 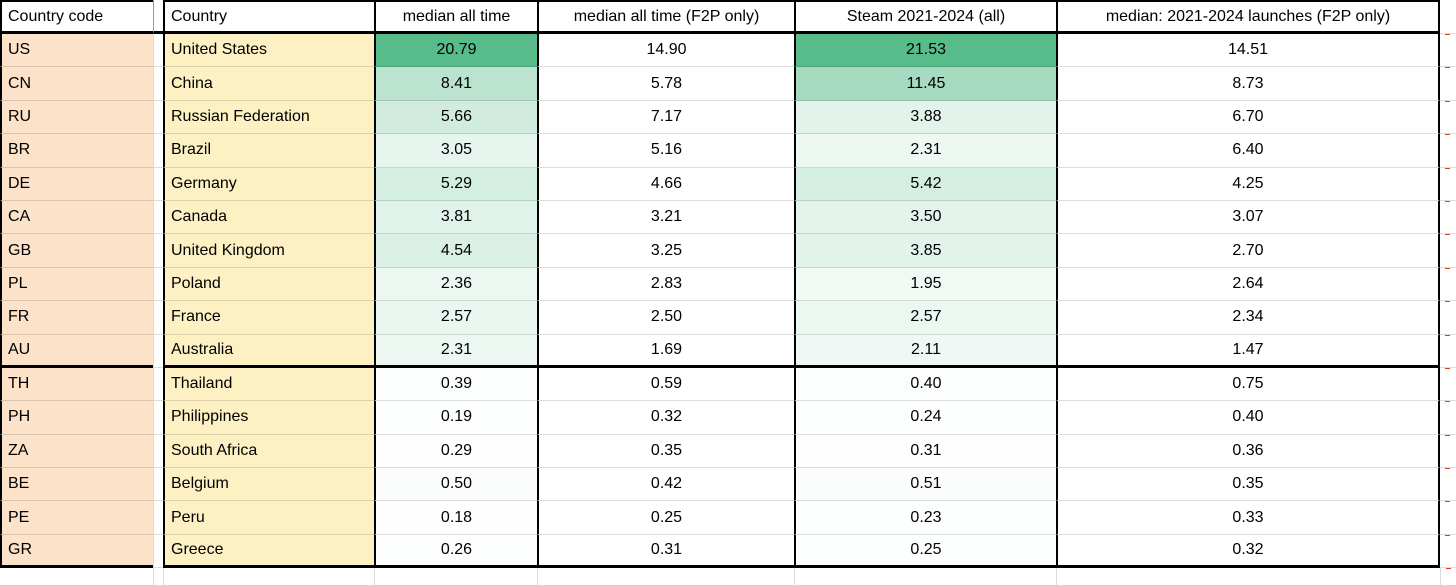 I want to click on header-country: Country, so click(x=268, y=17).